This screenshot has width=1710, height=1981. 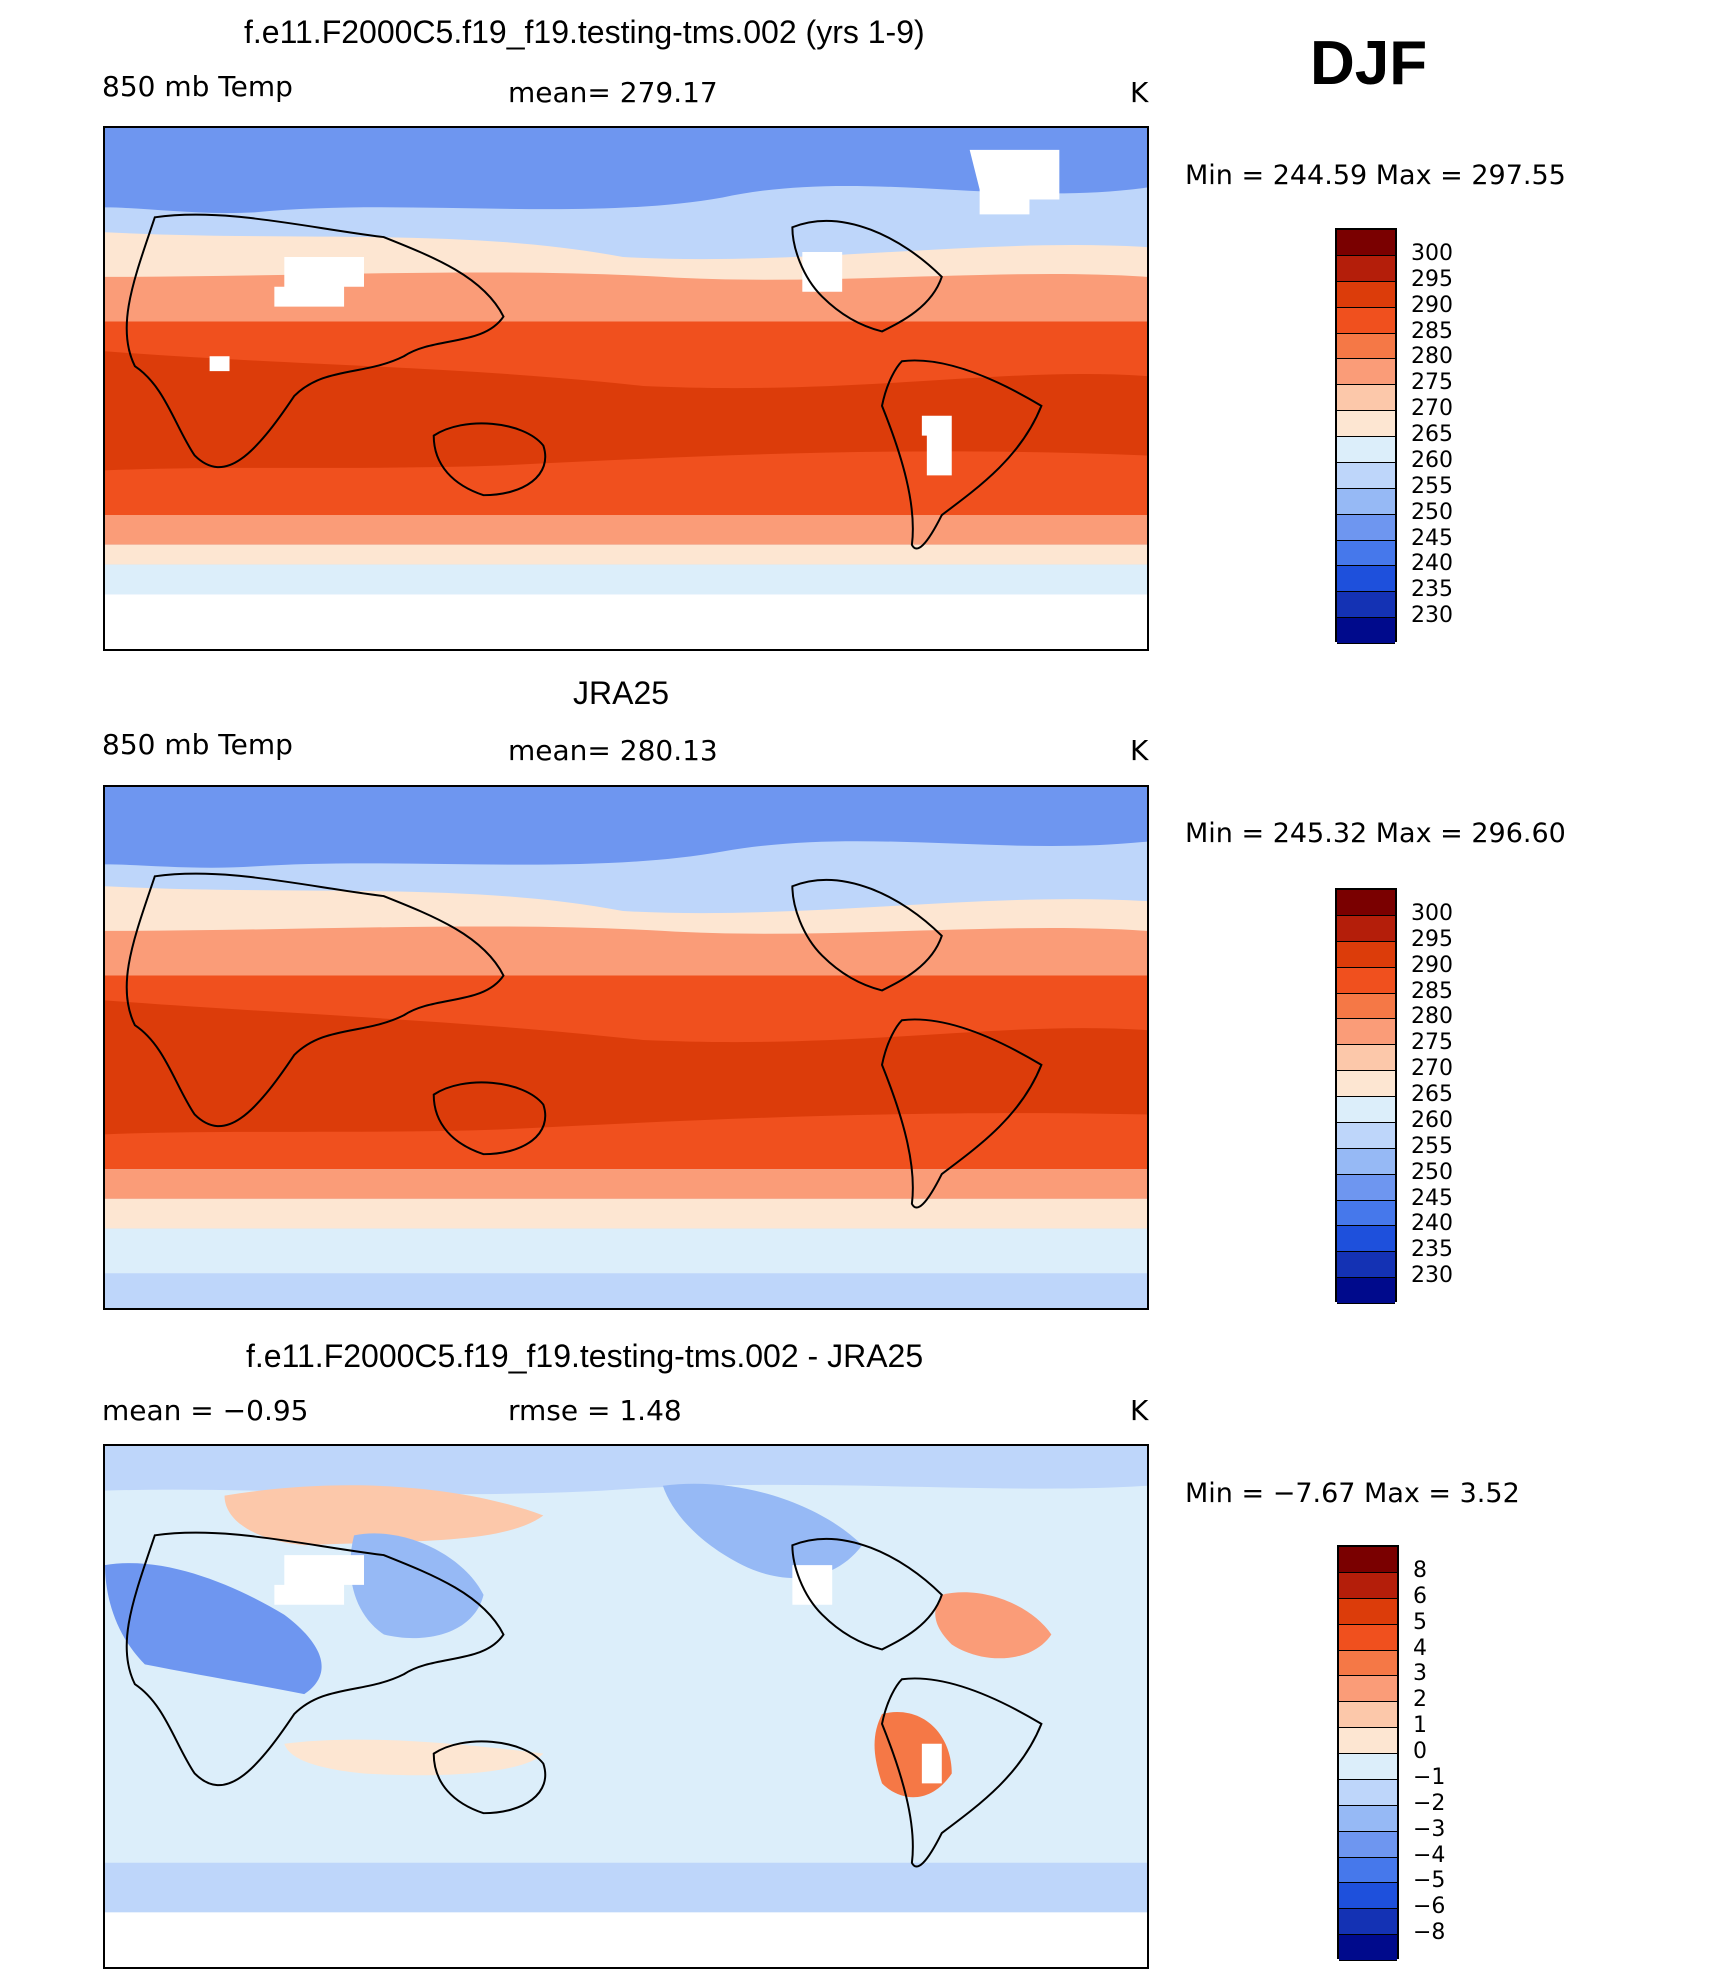 I want to click on colorbar-tick-label: 1, so click(x=1420, y=1726).